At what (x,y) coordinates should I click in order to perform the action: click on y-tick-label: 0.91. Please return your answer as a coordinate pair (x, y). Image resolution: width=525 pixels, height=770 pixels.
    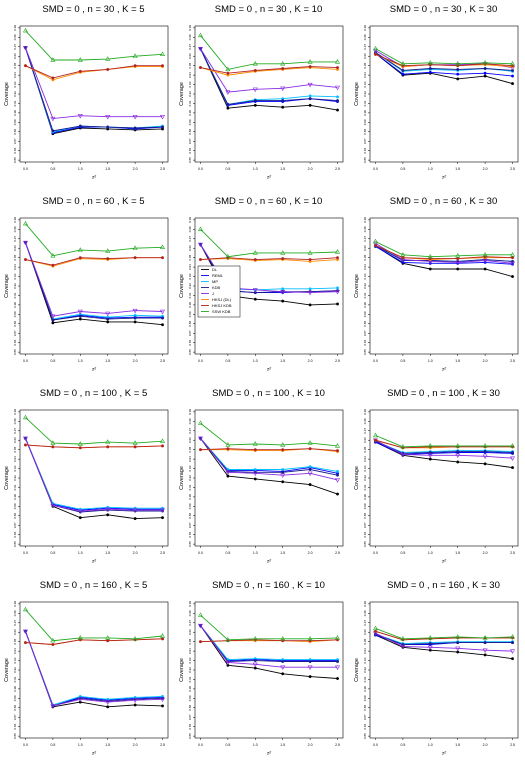
    Looking at the image, I should click on (365, 487).